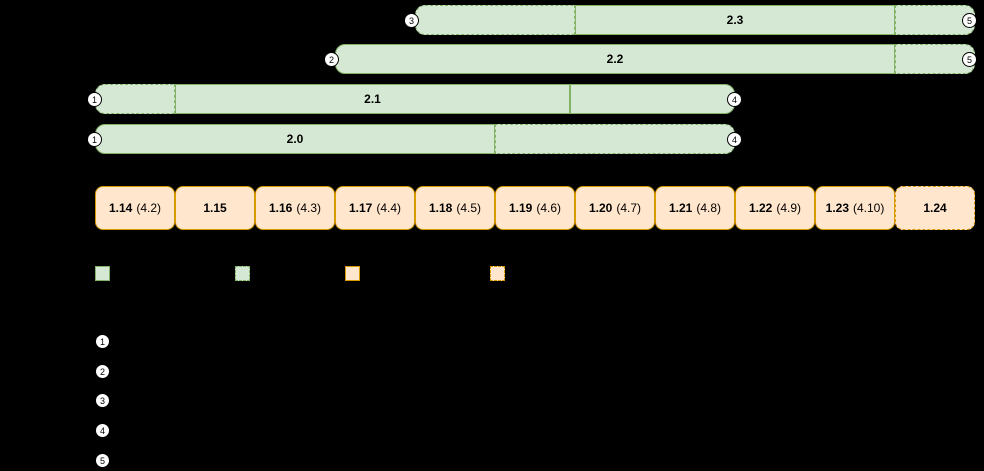  I want to click on version-box: 1.23 (4.10), so click(855, 208).